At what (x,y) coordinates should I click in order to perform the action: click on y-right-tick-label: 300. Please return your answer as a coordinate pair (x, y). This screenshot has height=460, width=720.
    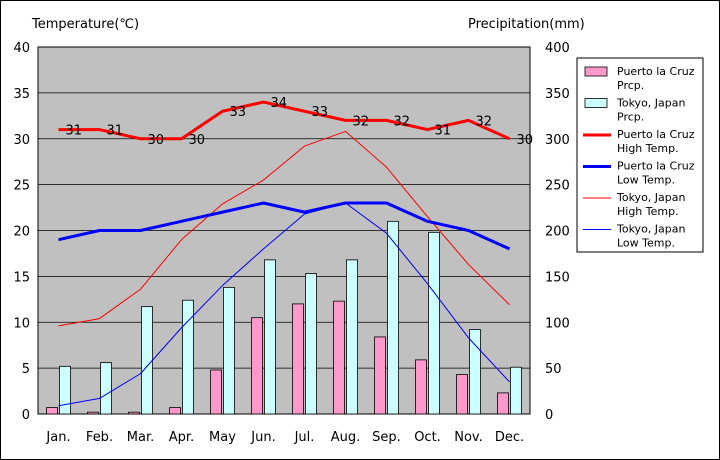
    Looking at the image, I should click on (557, 140).